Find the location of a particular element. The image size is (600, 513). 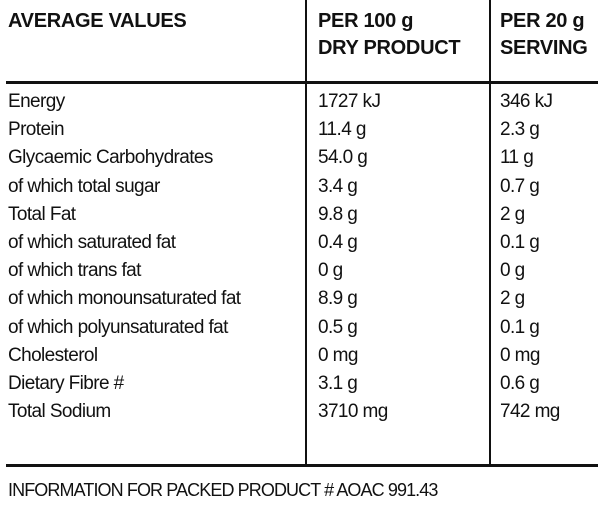

nutrient-name: of which polyunsaturated fat is located at coordinates (118, 327).